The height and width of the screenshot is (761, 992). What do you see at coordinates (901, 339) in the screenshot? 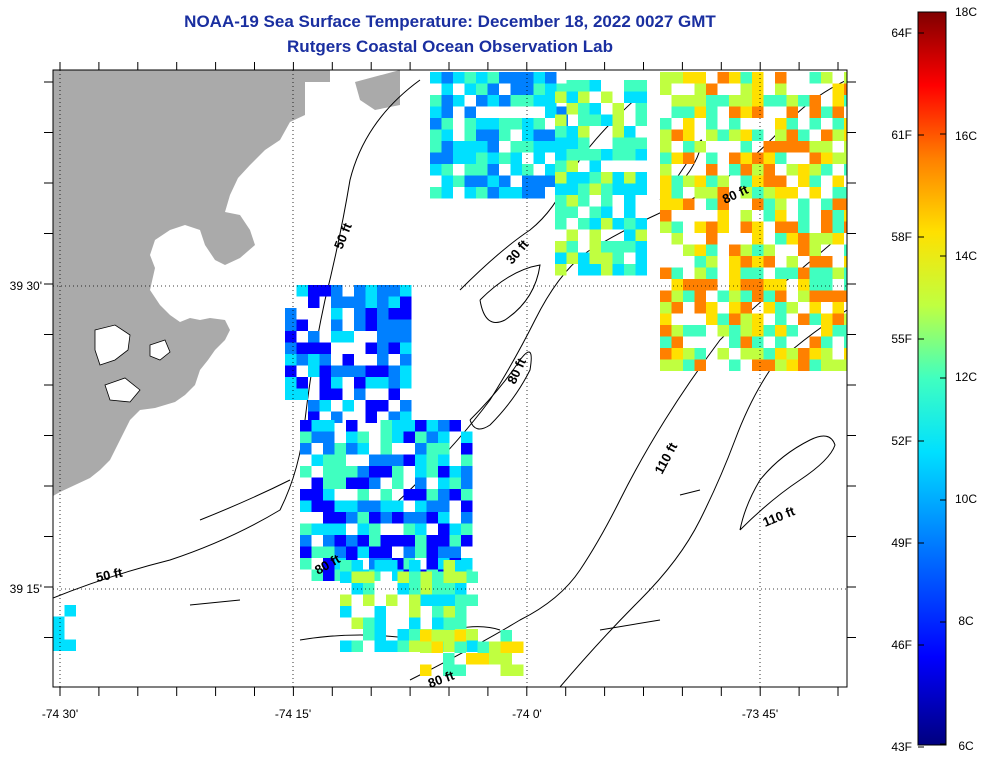
I see `colorbar-label-f: 55F` at bounding box center [901, 339].